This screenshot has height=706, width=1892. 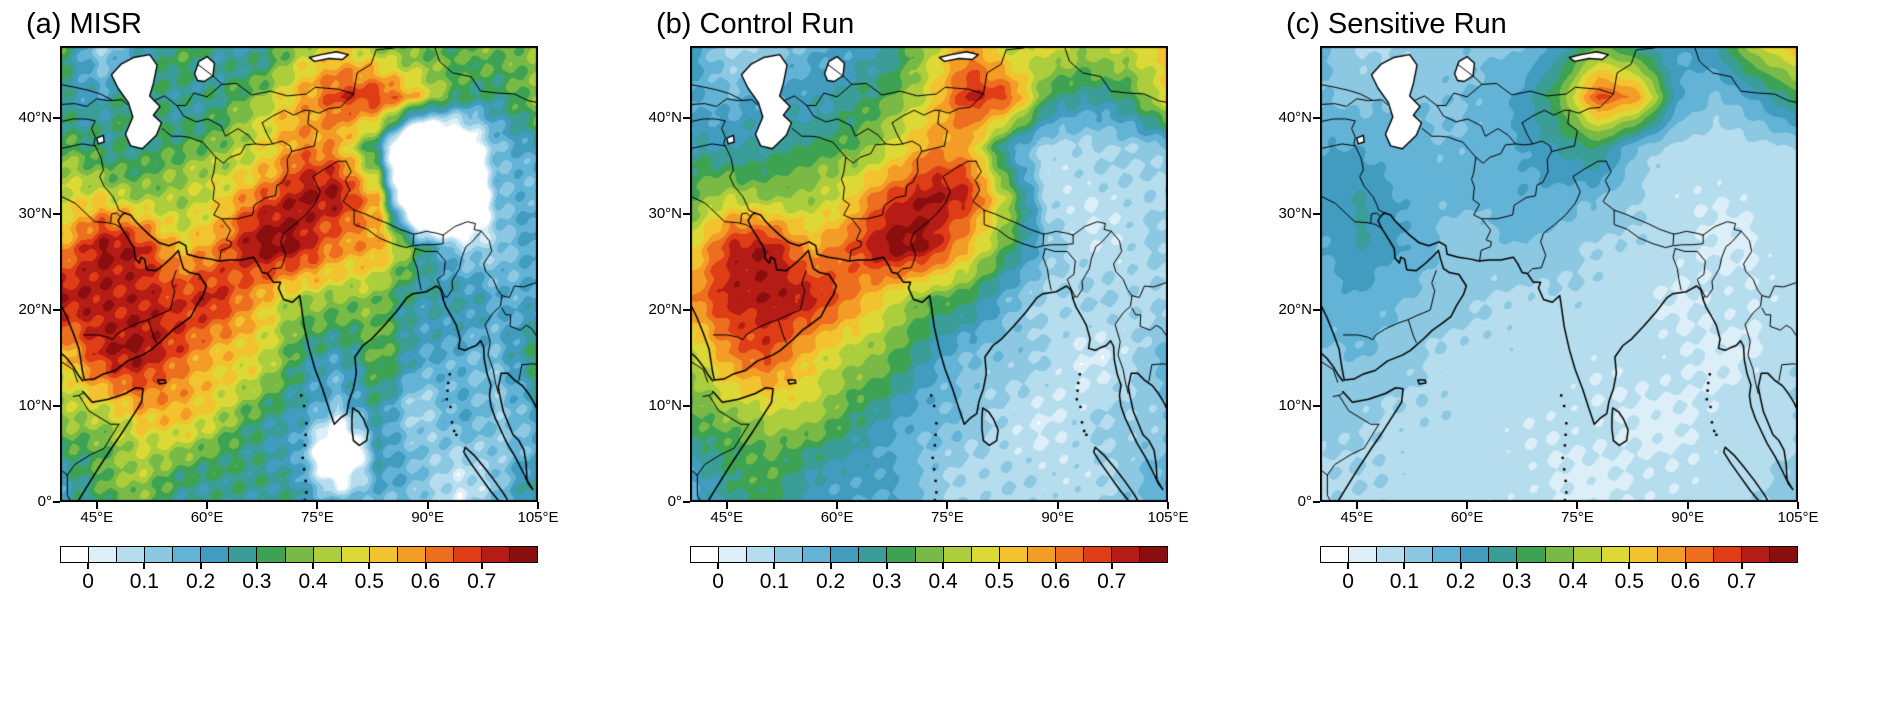 I want to click on colorbar-bar, so click(x=299, y=554).